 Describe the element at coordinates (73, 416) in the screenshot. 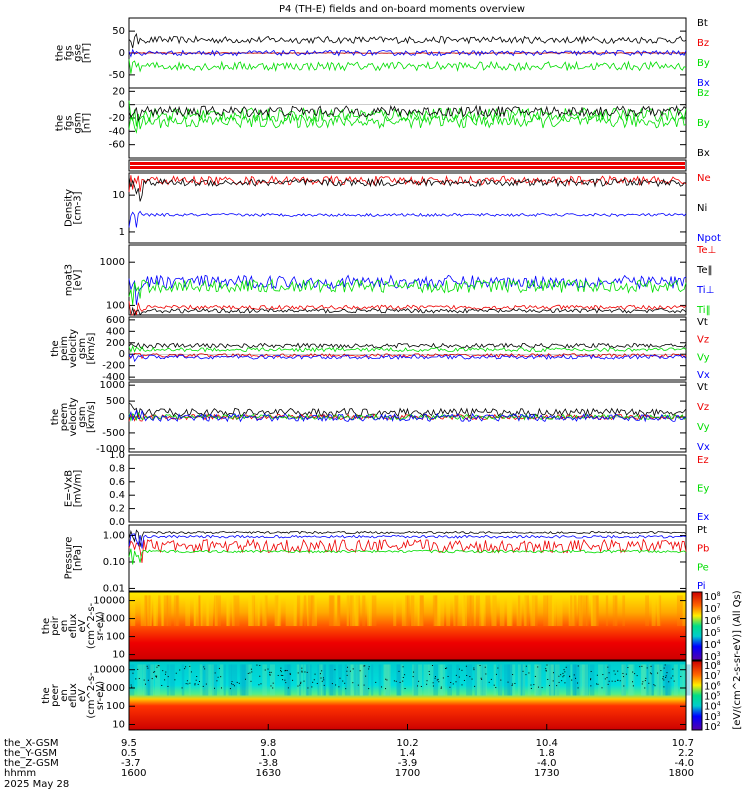

I see `y-axis-label: velocity` at that location.